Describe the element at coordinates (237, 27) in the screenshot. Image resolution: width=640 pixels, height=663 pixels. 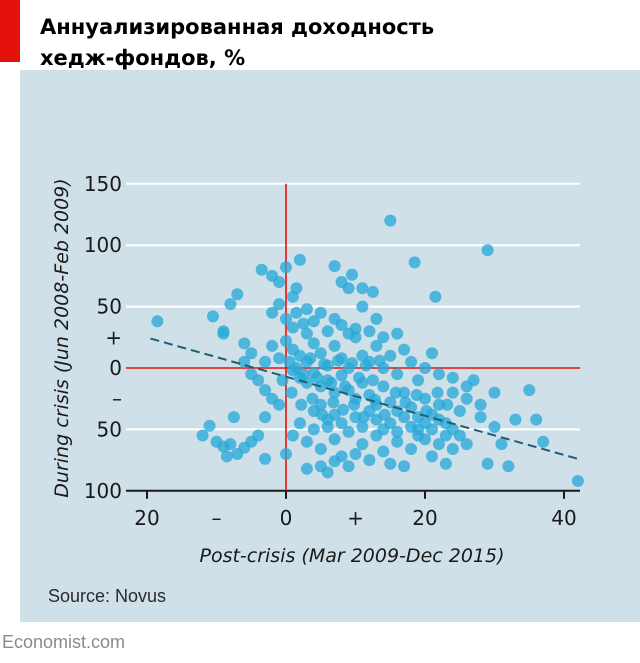
I see `chart-title-line-1: Аннуализированная доходность` at that location.